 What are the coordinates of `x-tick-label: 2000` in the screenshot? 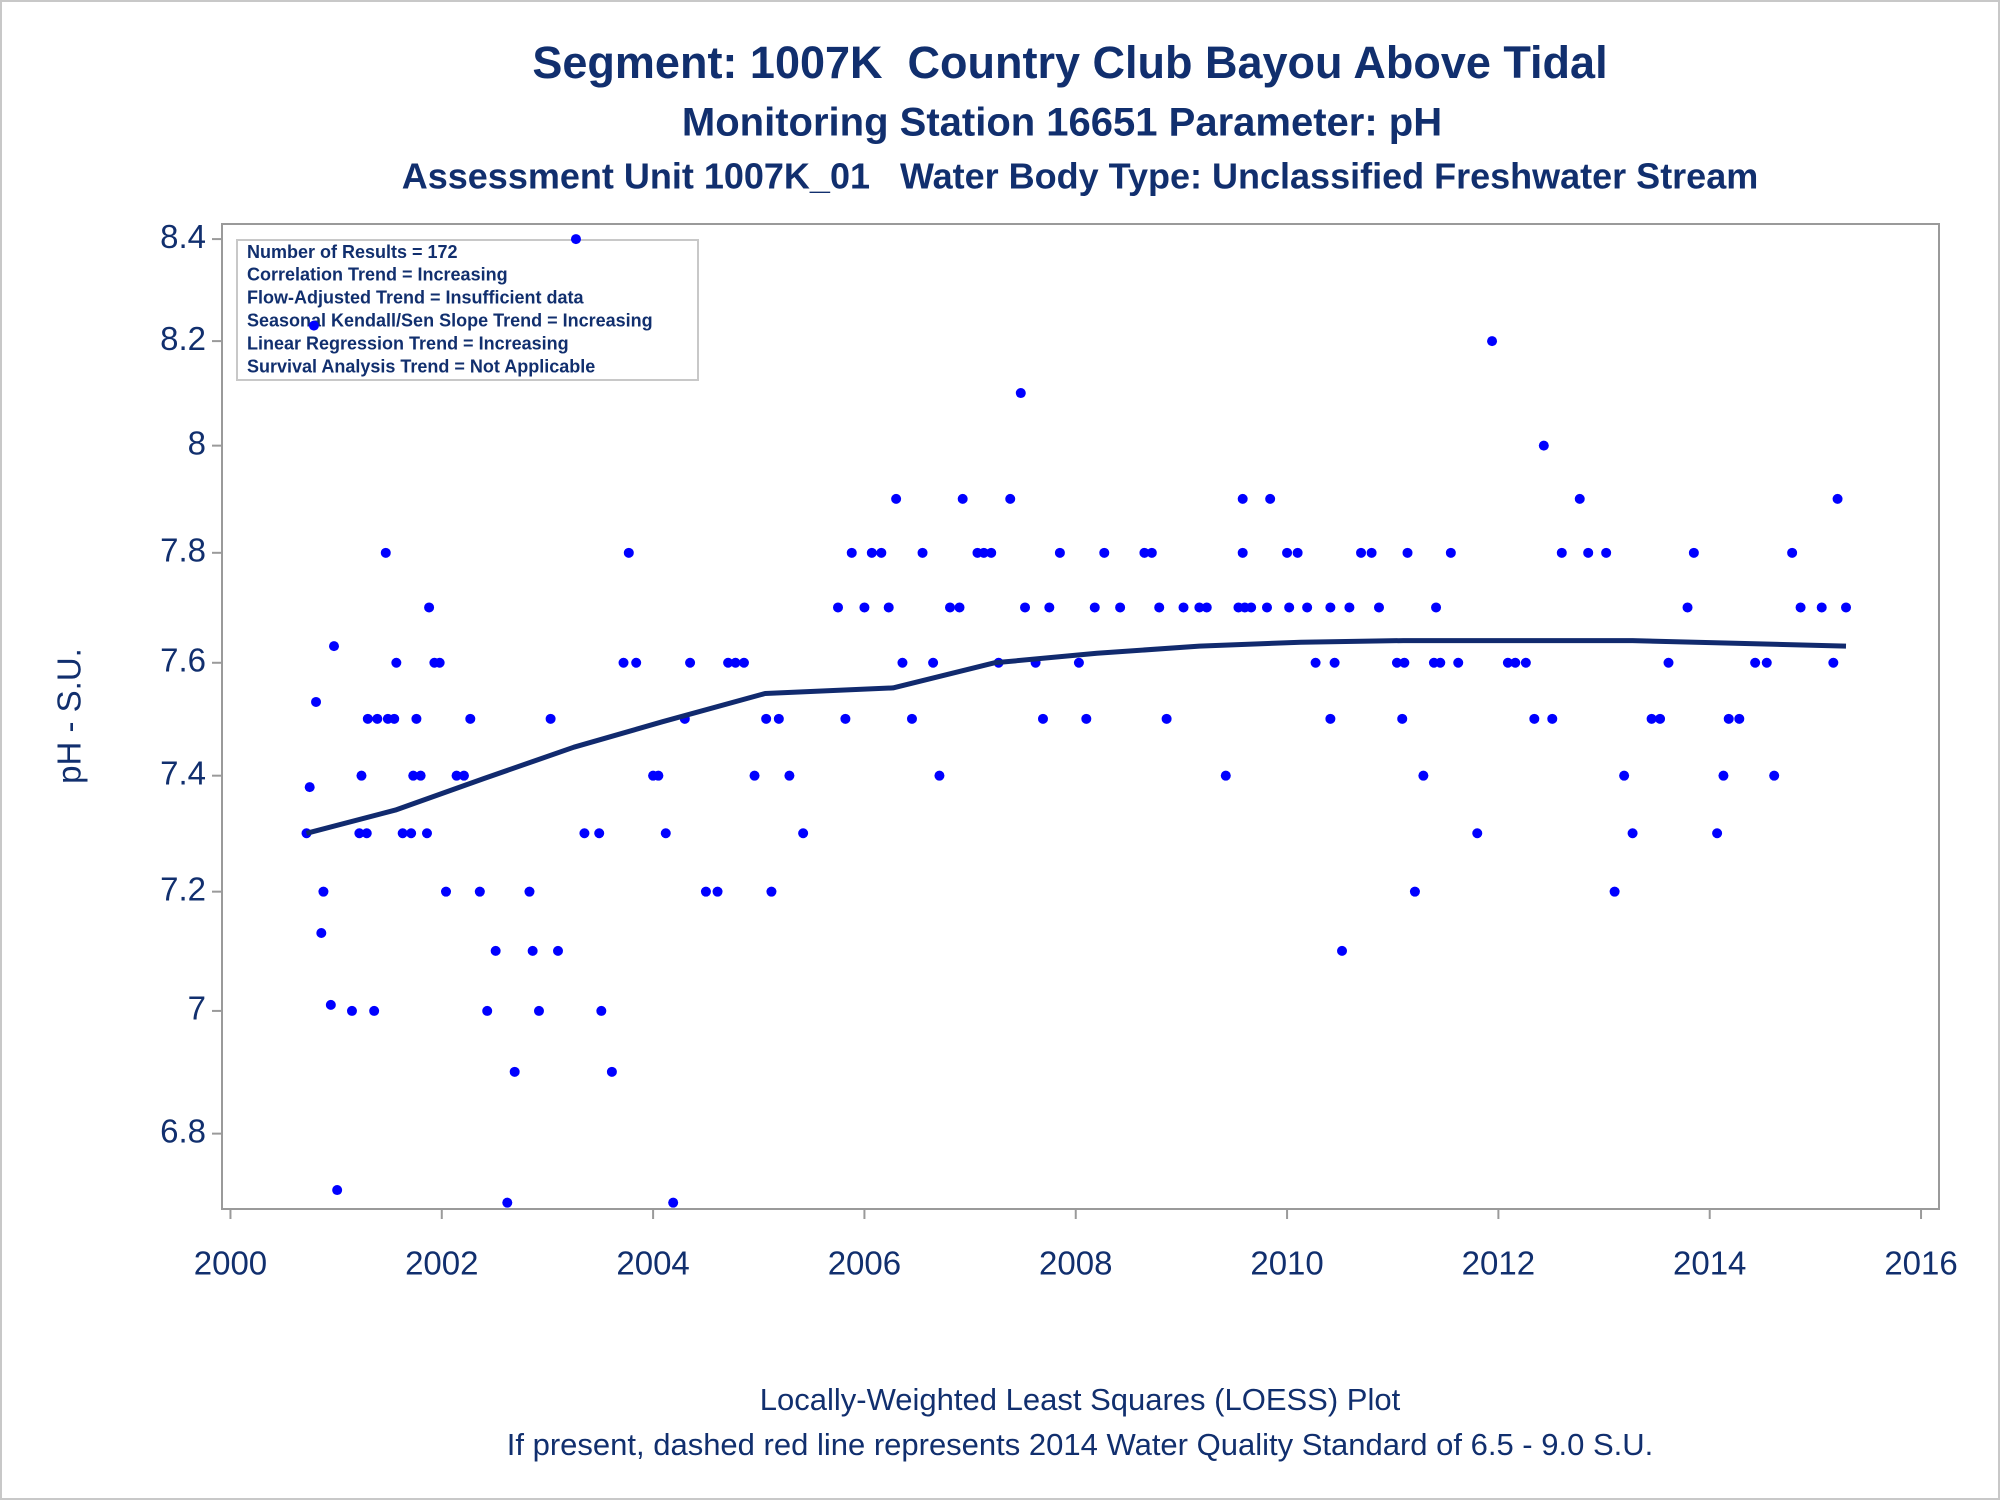 It's located at (230, 1263).